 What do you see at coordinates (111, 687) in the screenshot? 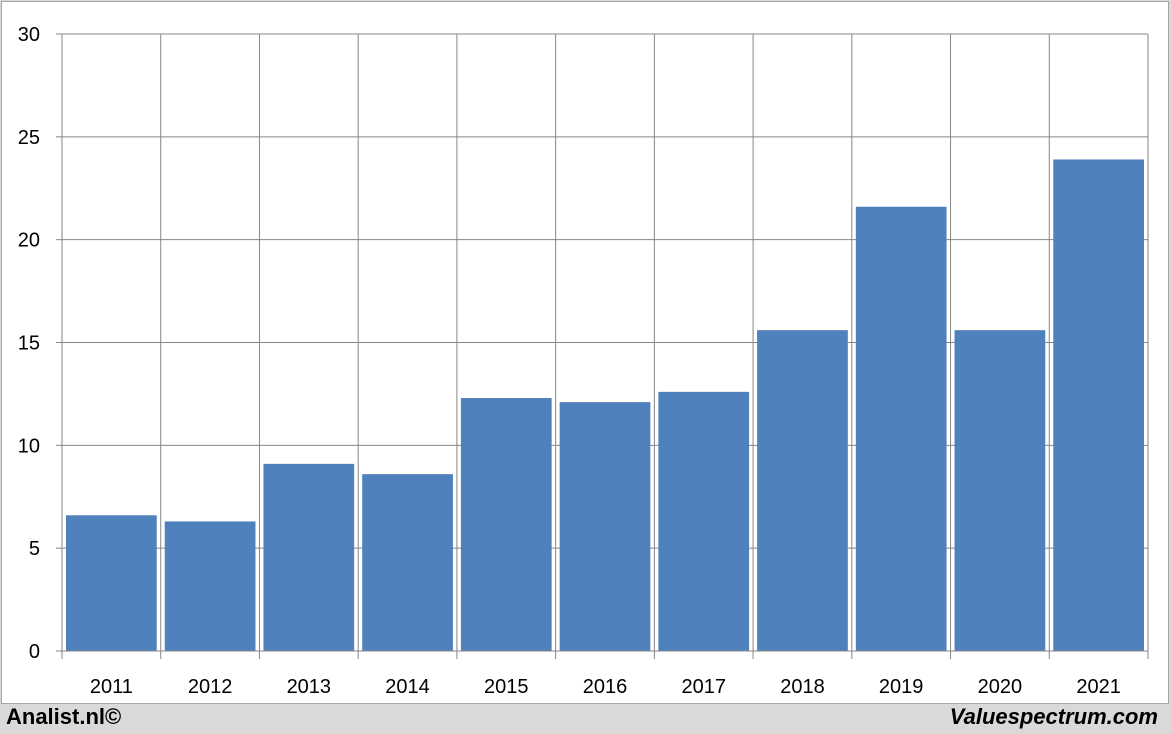
I see `x-tick-label: 2011` at bounding box center [111, 687].